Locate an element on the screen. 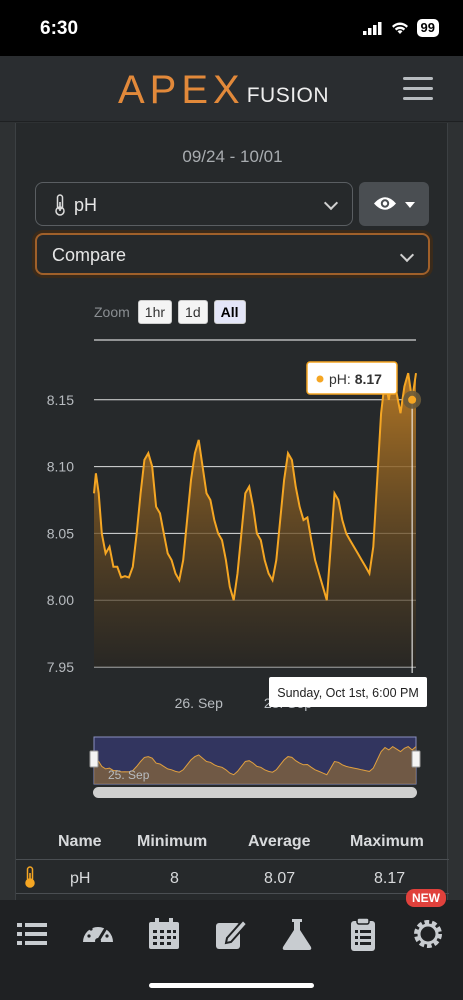  navigator-left-handle is located at coordinates (94, 759).